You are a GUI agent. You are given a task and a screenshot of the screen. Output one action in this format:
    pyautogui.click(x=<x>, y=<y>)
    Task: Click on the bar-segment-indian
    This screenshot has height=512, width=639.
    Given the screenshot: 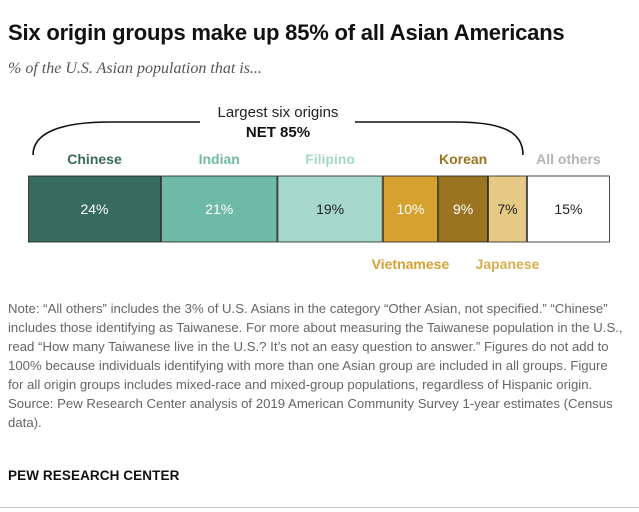 What is the action you would take?
    pyautogui.click(x=219, y=209)
    